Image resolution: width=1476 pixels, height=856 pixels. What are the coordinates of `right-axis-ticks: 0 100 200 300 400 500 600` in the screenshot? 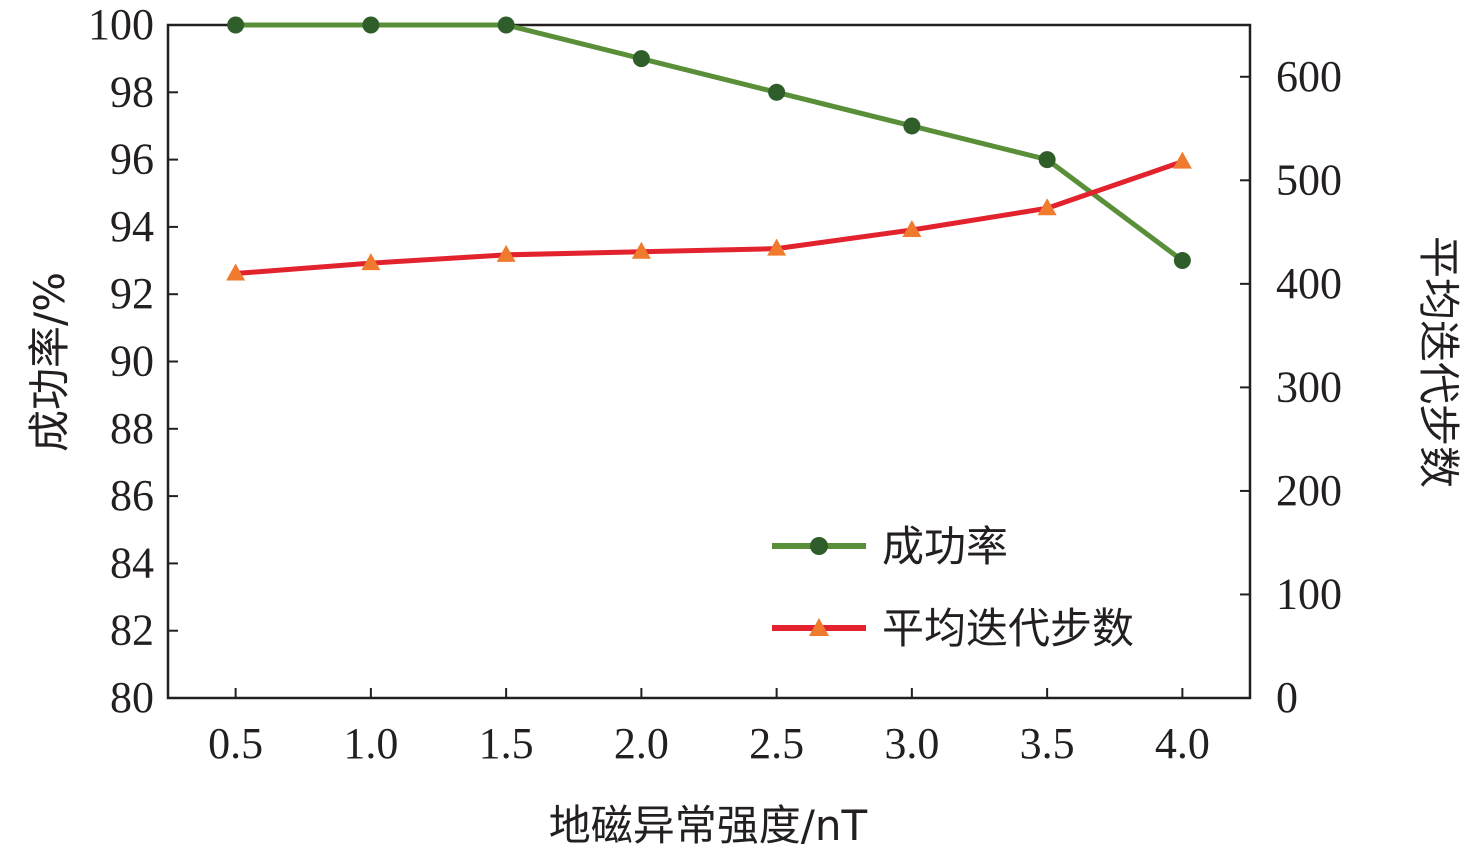 It's located at (1291, 387).